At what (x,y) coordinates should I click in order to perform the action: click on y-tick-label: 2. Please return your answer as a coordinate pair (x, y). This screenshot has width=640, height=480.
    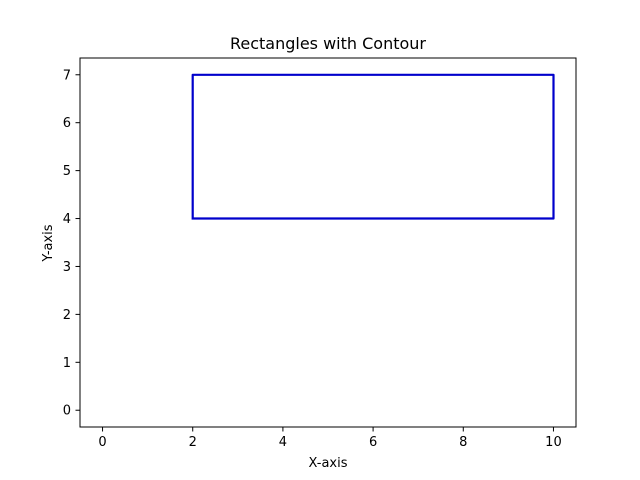
    Looking at the image, I should click on (67, 315).